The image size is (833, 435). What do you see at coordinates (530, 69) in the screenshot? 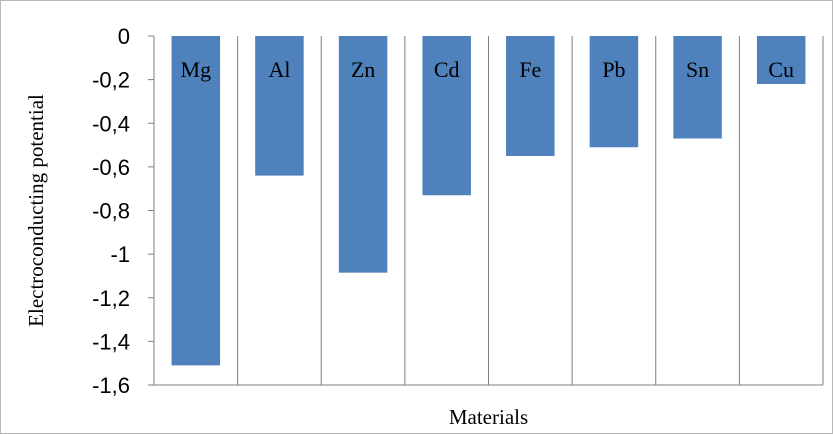
I see `category-label-fe: Fe` at bounding box center [530, 69].